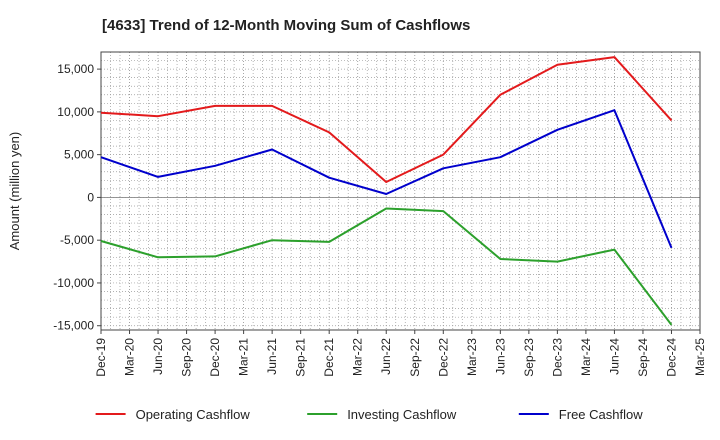 The image size is (720, 440). Describe the element at coordinates (73, 283) in the screenshot. I see `y-tick-label: -10,000` at that location.